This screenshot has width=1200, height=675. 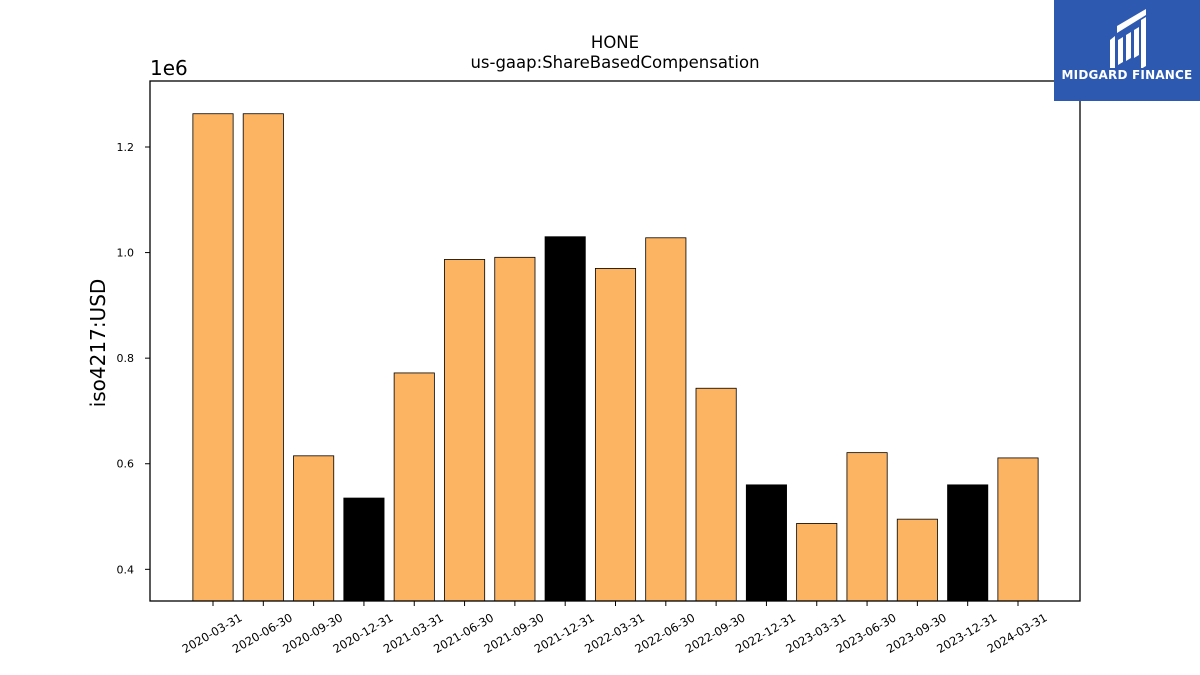 I want to click on y-ticks-group: 0.4 0.6 0.8 1.0 1.2, so click(x=133, y=358).